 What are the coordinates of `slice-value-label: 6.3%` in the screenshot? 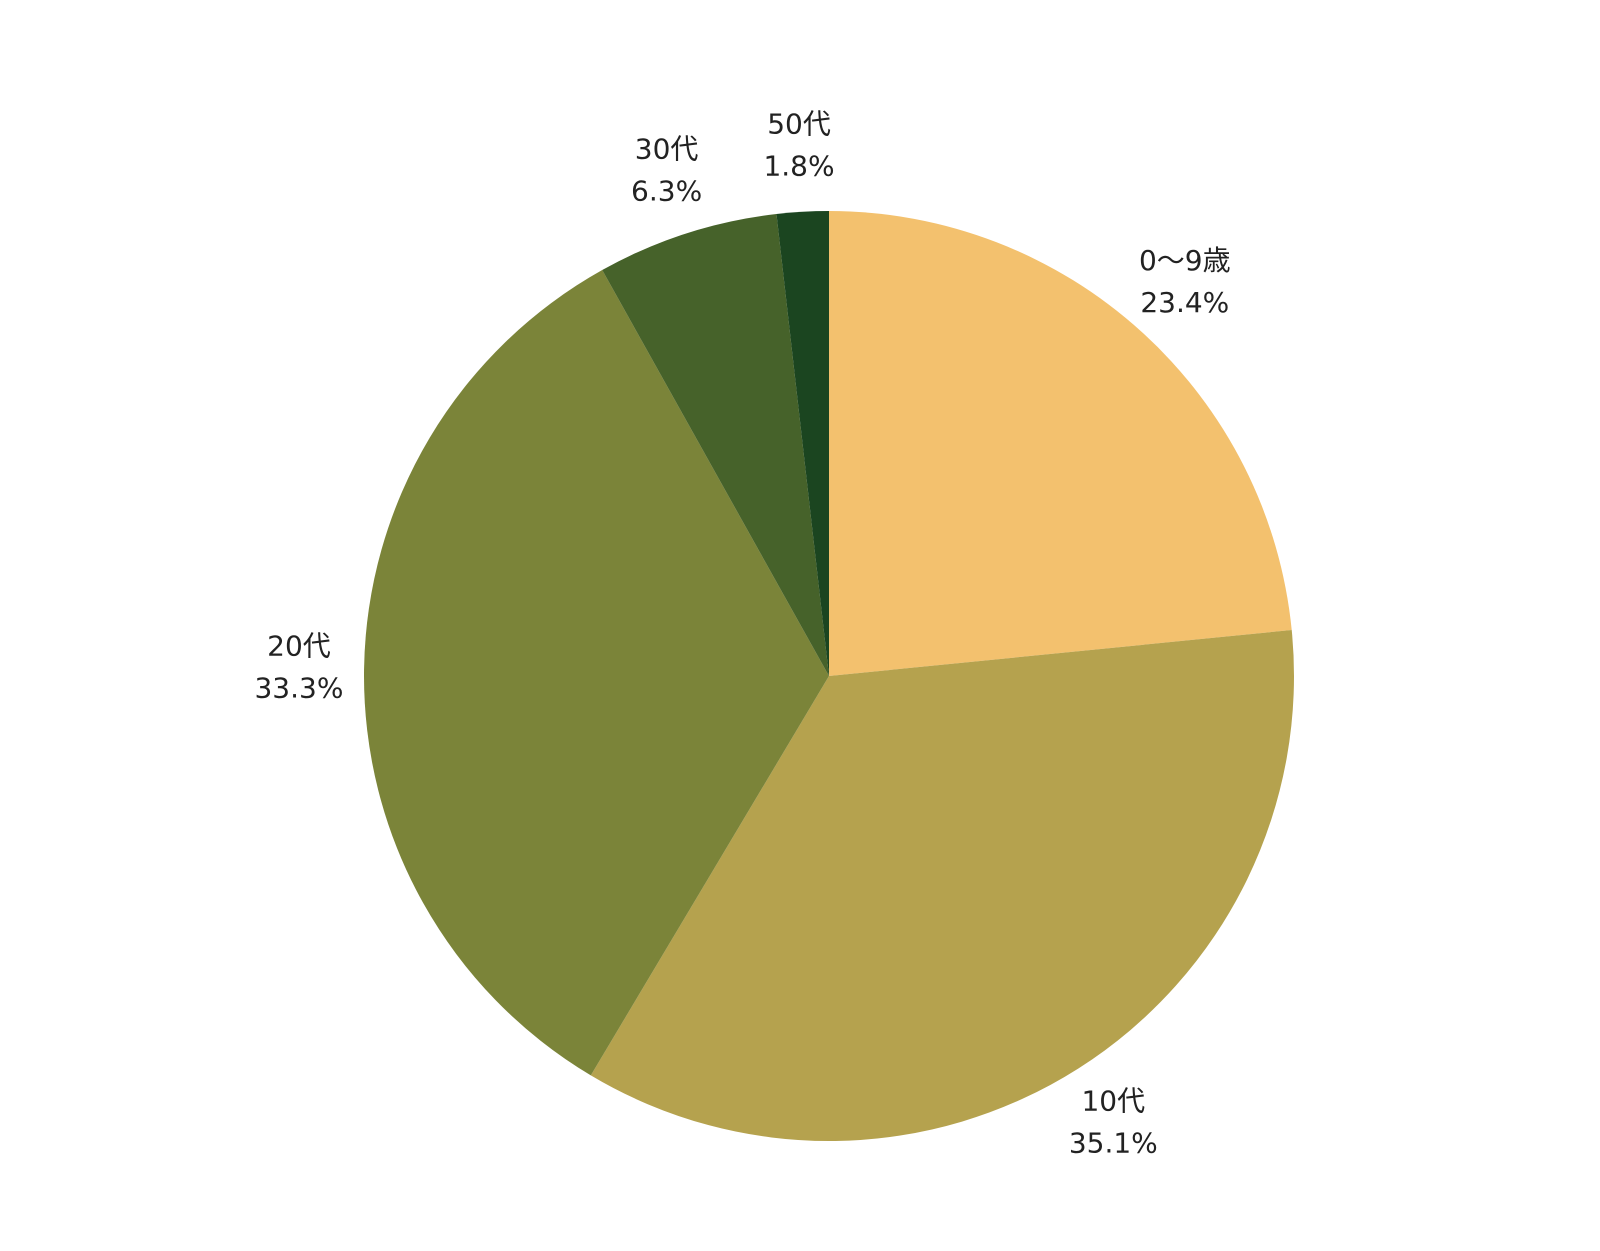 It's located at (666, 190).